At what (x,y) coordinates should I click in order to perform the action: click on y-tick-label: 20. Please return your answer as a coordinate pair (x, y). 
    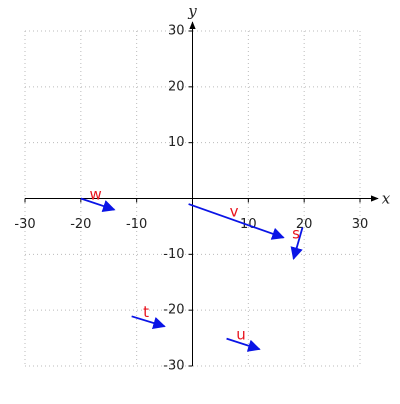
    Looking at the image, I should click on (176, 86).